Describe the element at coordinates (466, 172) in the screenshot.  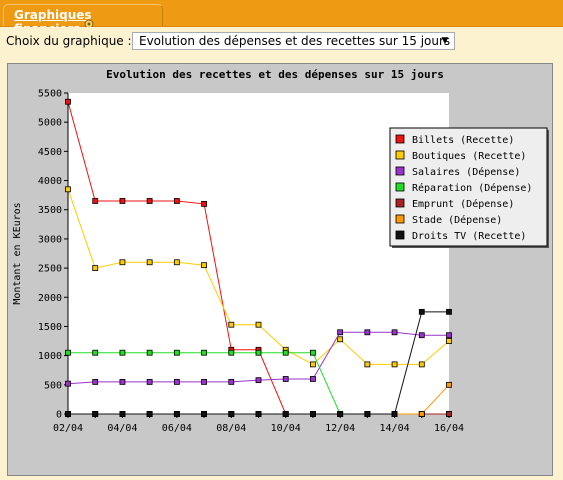
I see `legend-label: Salaires (Dépense)` at that location.